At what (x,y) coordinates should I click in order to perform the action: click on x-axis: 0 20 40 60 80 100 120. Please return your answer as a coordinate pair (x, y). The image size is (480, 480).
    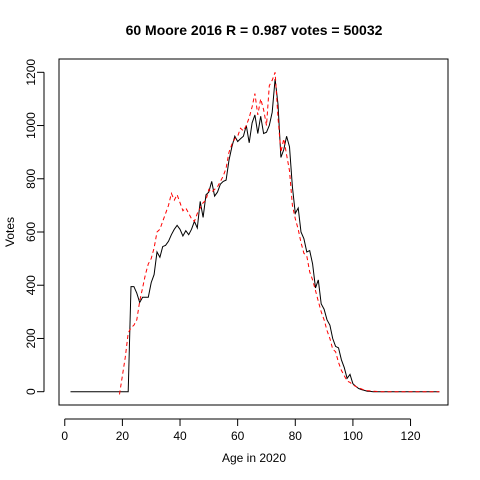
    Looking at the image, I should click on (241, 430).